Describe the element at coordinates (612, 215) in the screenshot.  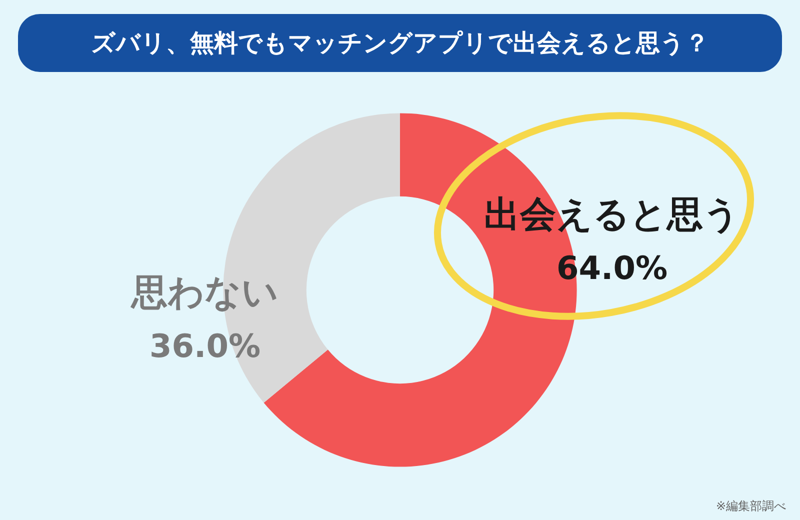
I see `slice-label: 出会えると思う` at that location.